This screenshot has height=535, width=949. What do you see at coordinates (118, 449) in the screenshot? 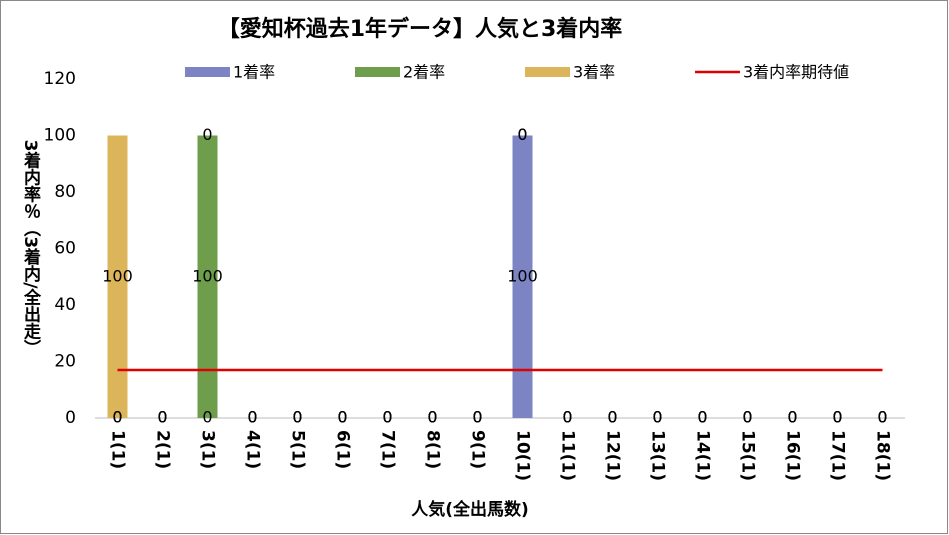
I see `x-tick-label: 1(1)` at bounding box center [118, 449].